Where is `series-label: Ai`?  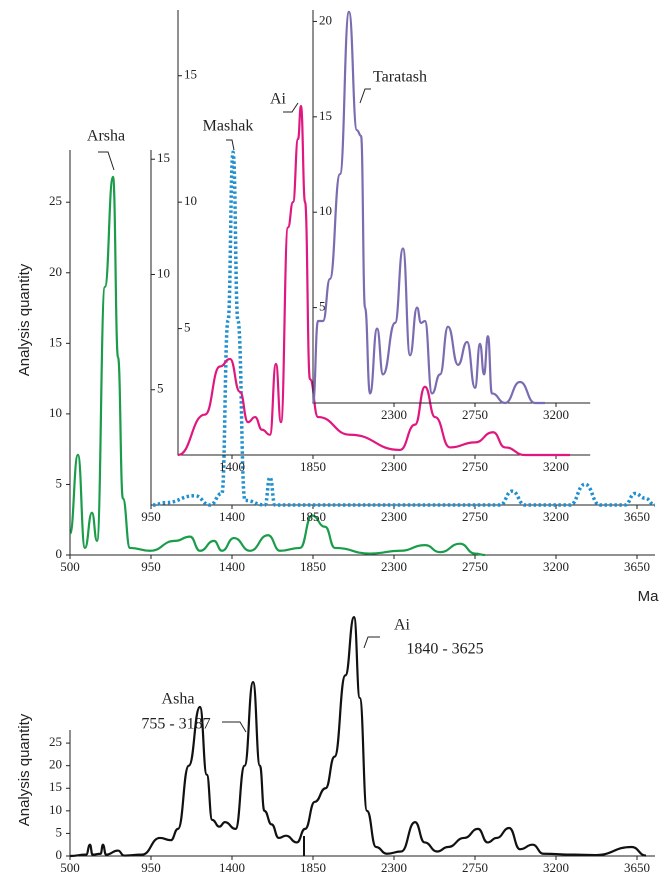
series-label: Ai is located at coordinates (278, 99).